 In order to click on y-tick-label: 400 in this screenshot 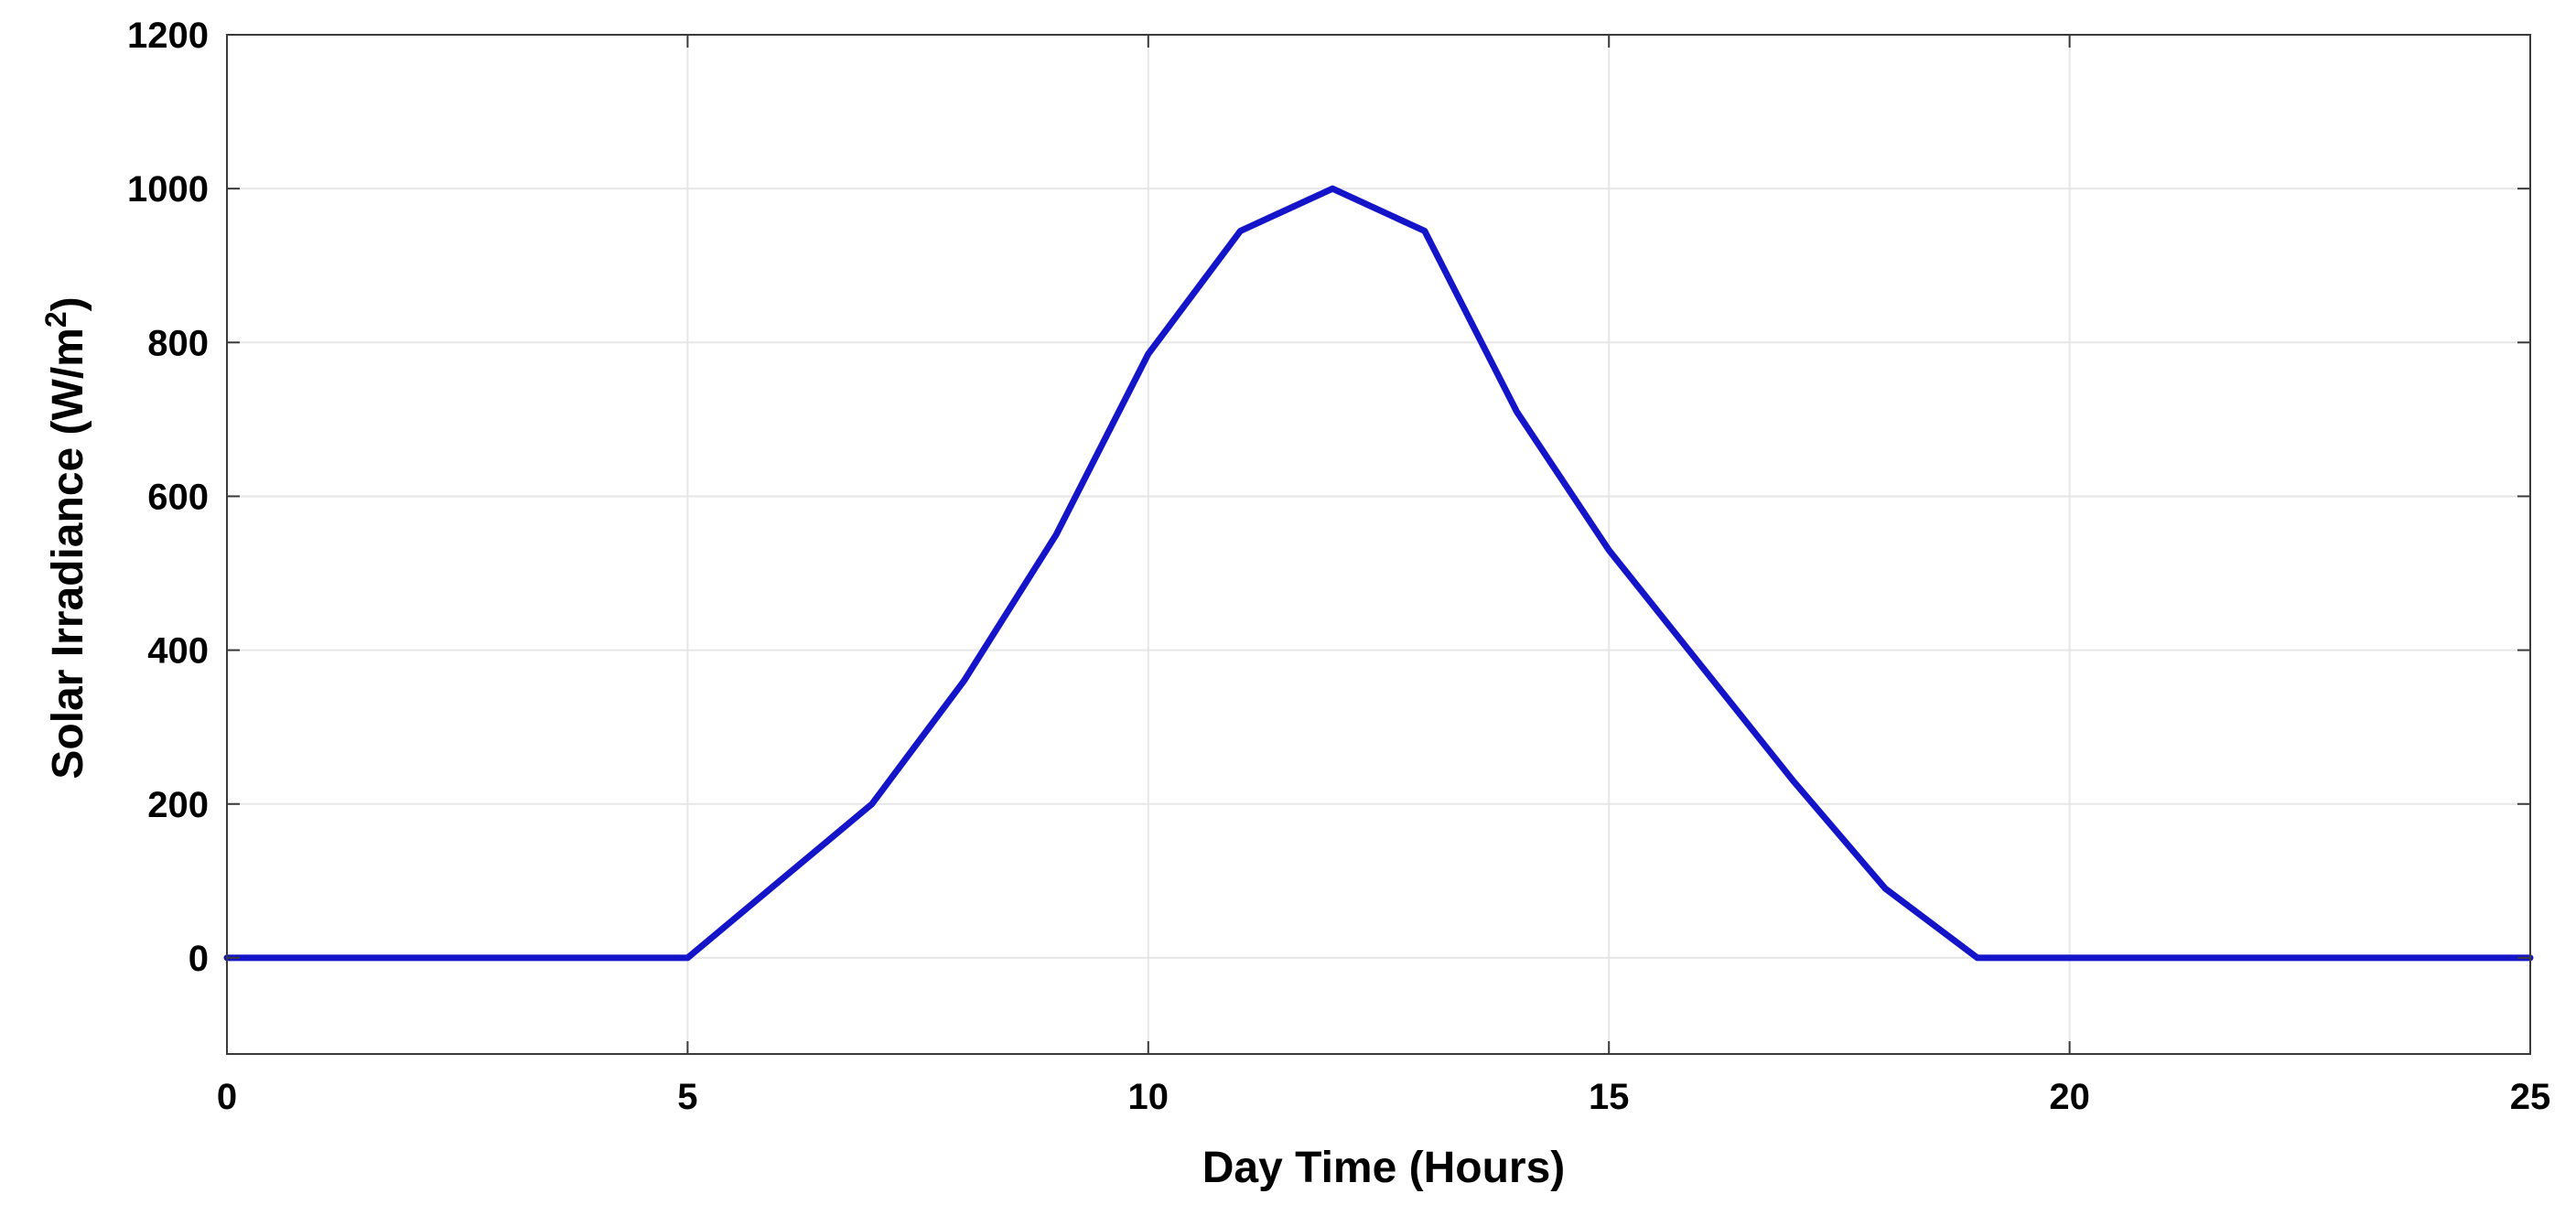, I will do `click(178, 651)`.